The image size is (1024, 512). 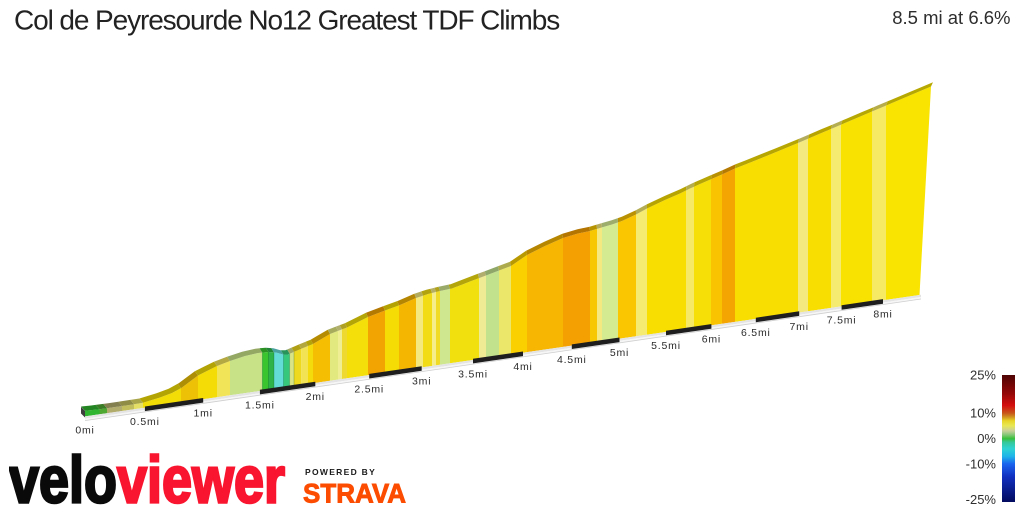 I want to click on svg-text: veloviewer, so click(x=147, y=477).